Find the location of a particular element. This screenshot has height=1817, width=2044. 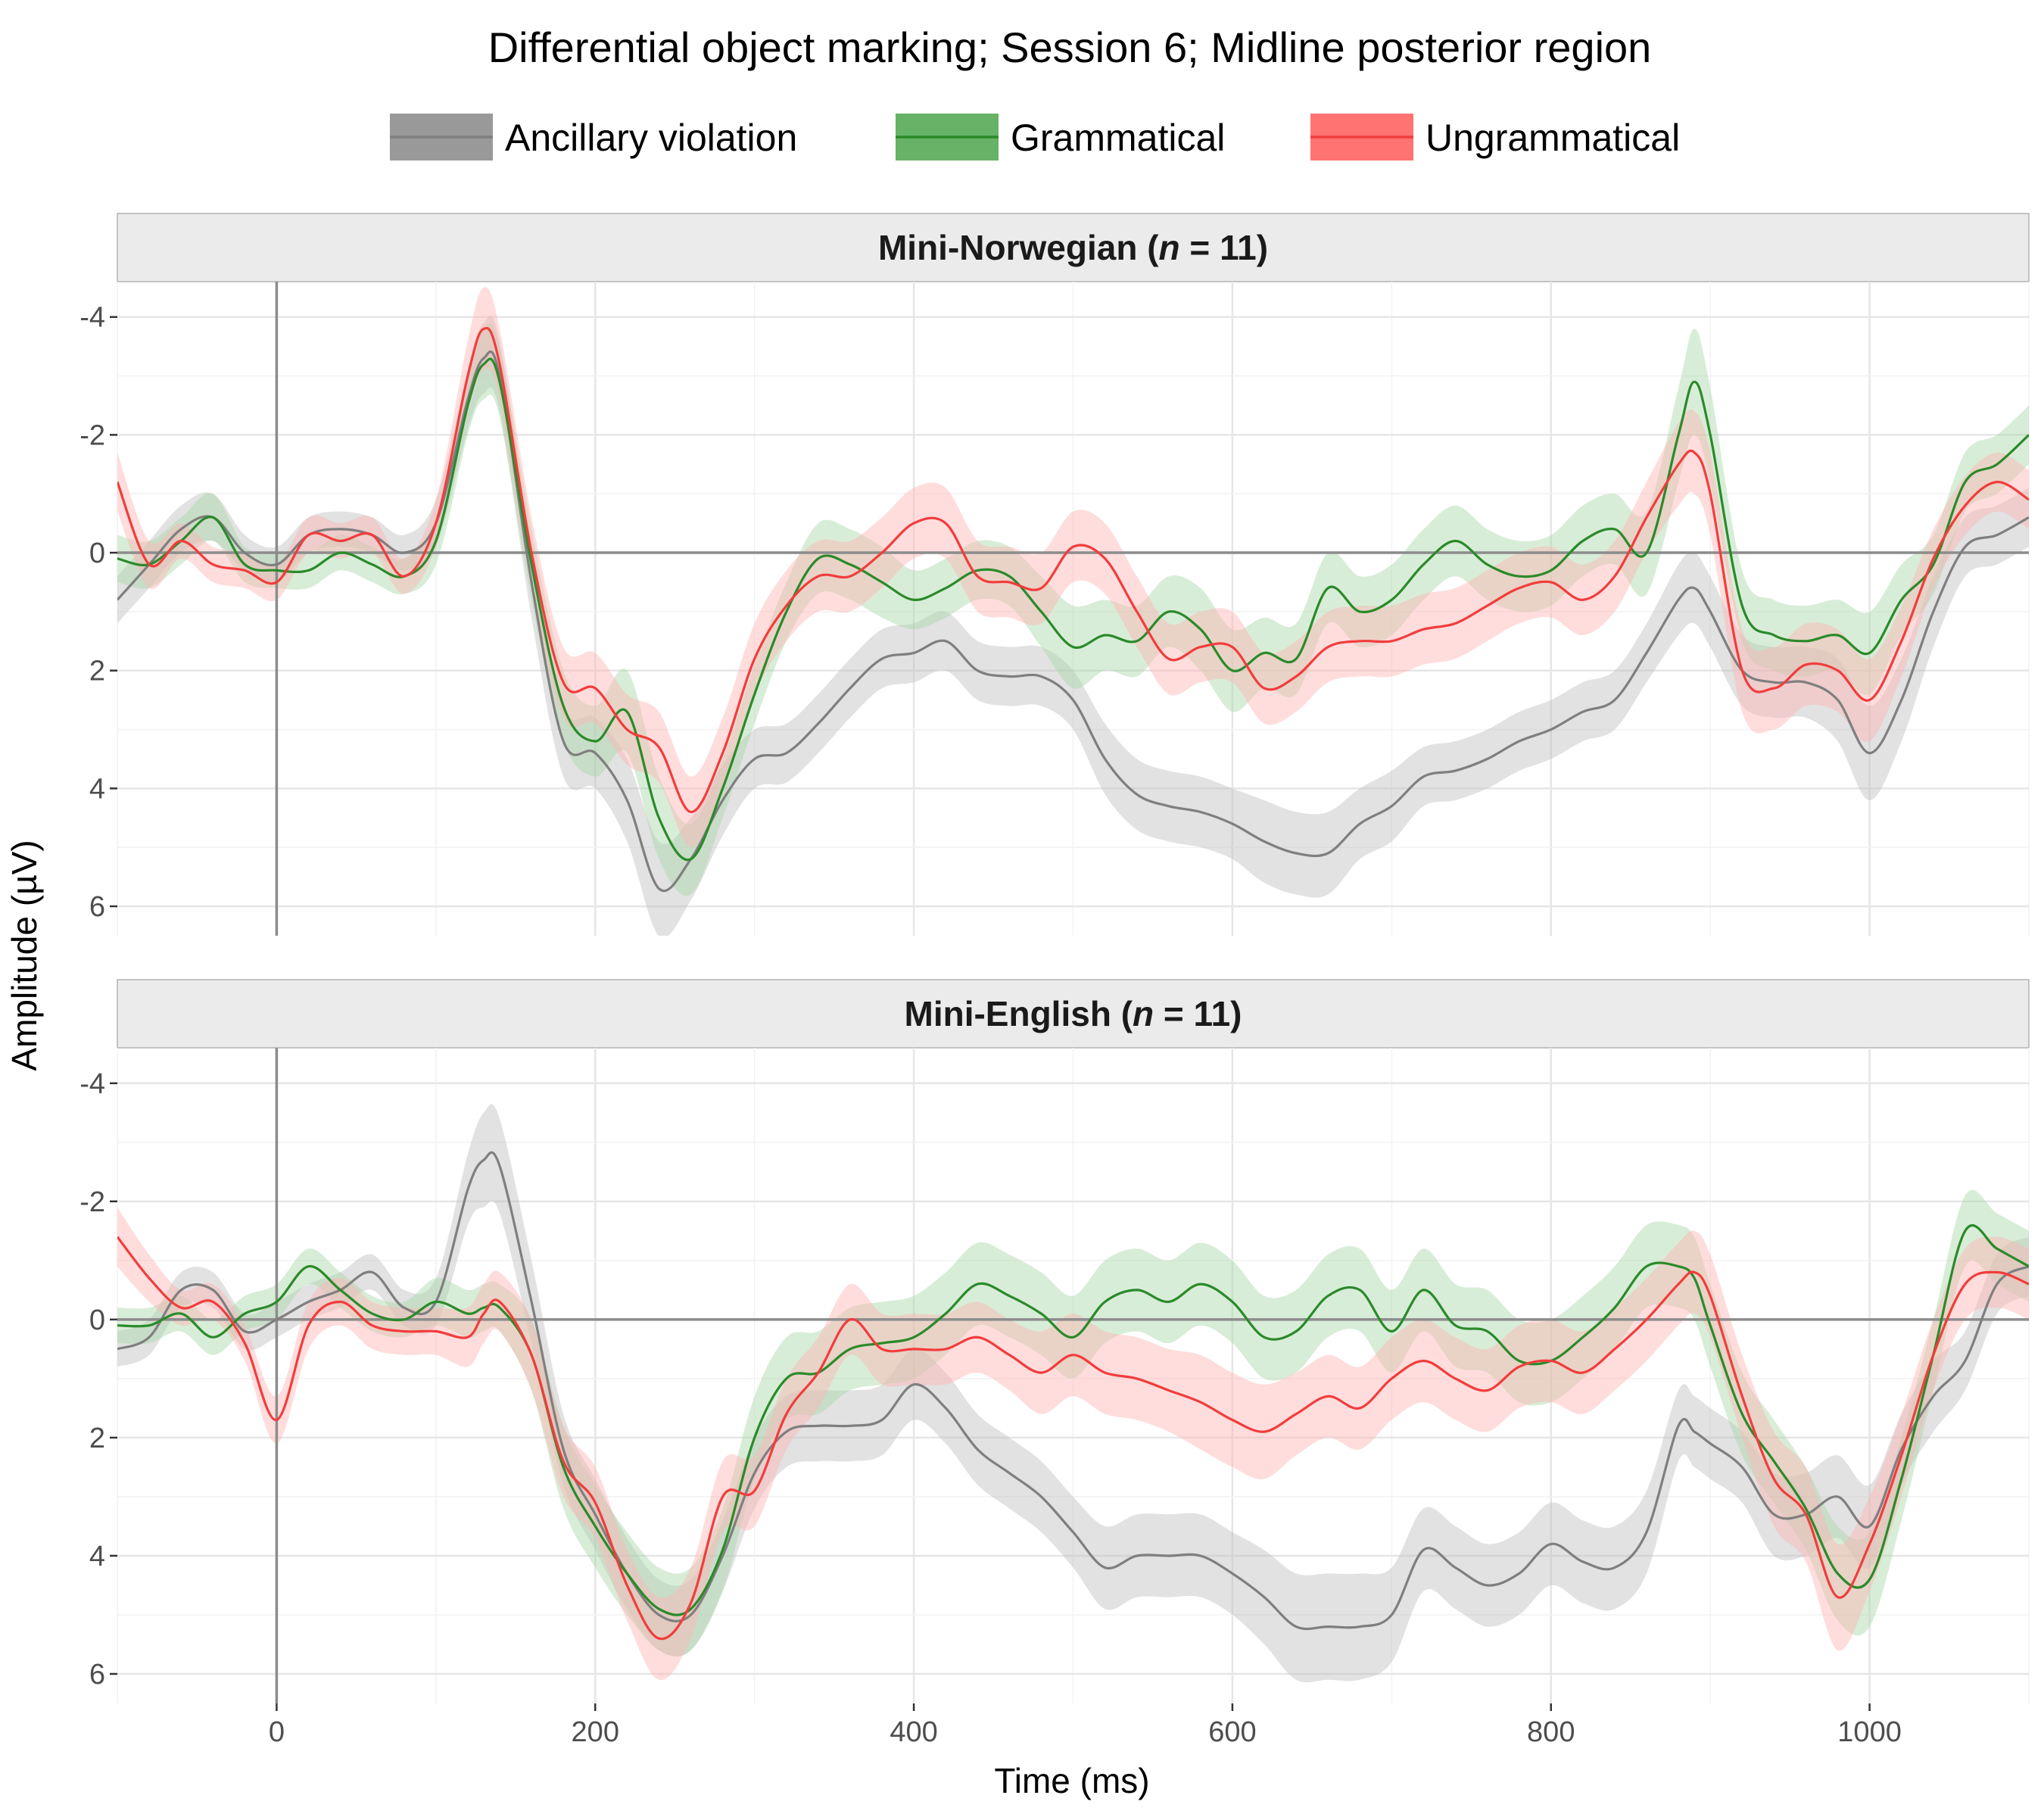

x-axis-title: Time (ms) is located at coordinates (1071, 1780).